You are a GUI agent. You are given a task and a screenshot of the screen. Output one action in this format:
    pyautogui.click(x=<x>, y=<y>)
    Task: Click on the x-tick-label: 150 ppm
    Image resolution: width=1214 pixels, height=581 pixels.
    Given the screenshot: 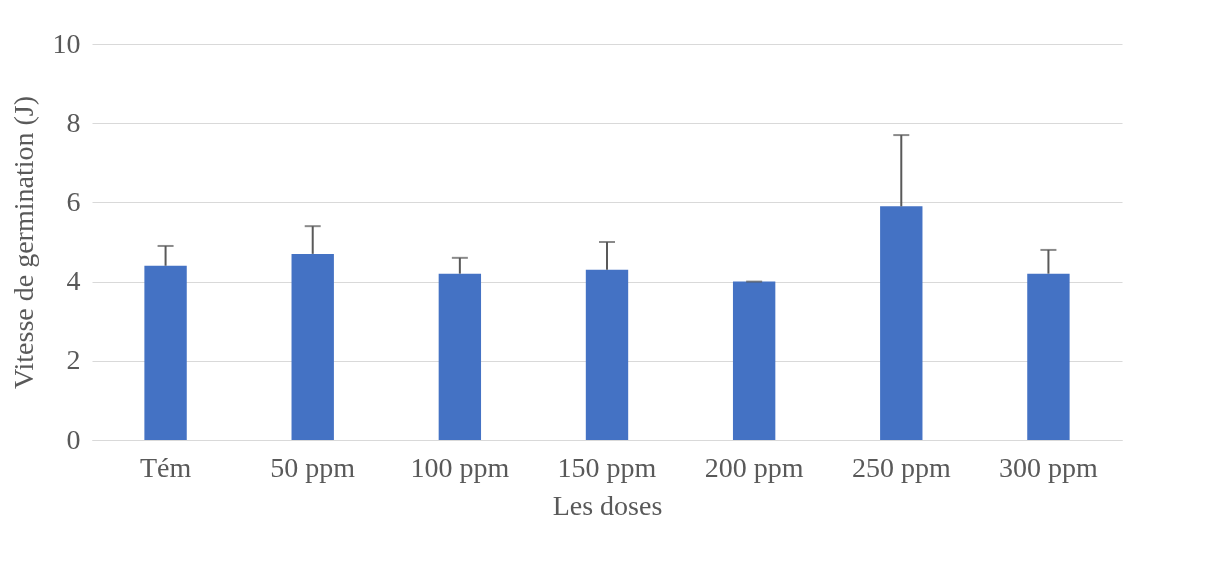 What is the action you would take?
    pyautogui.click(x=607, y=467)
    